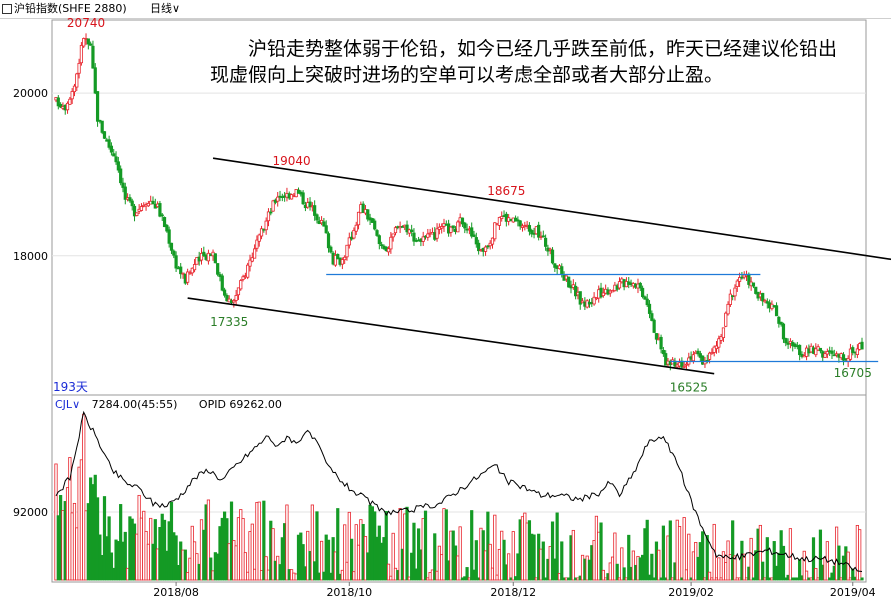  Describe the element at coordinates (212, 404) in the screenshot. I see `opi-label: OPID` at that location.